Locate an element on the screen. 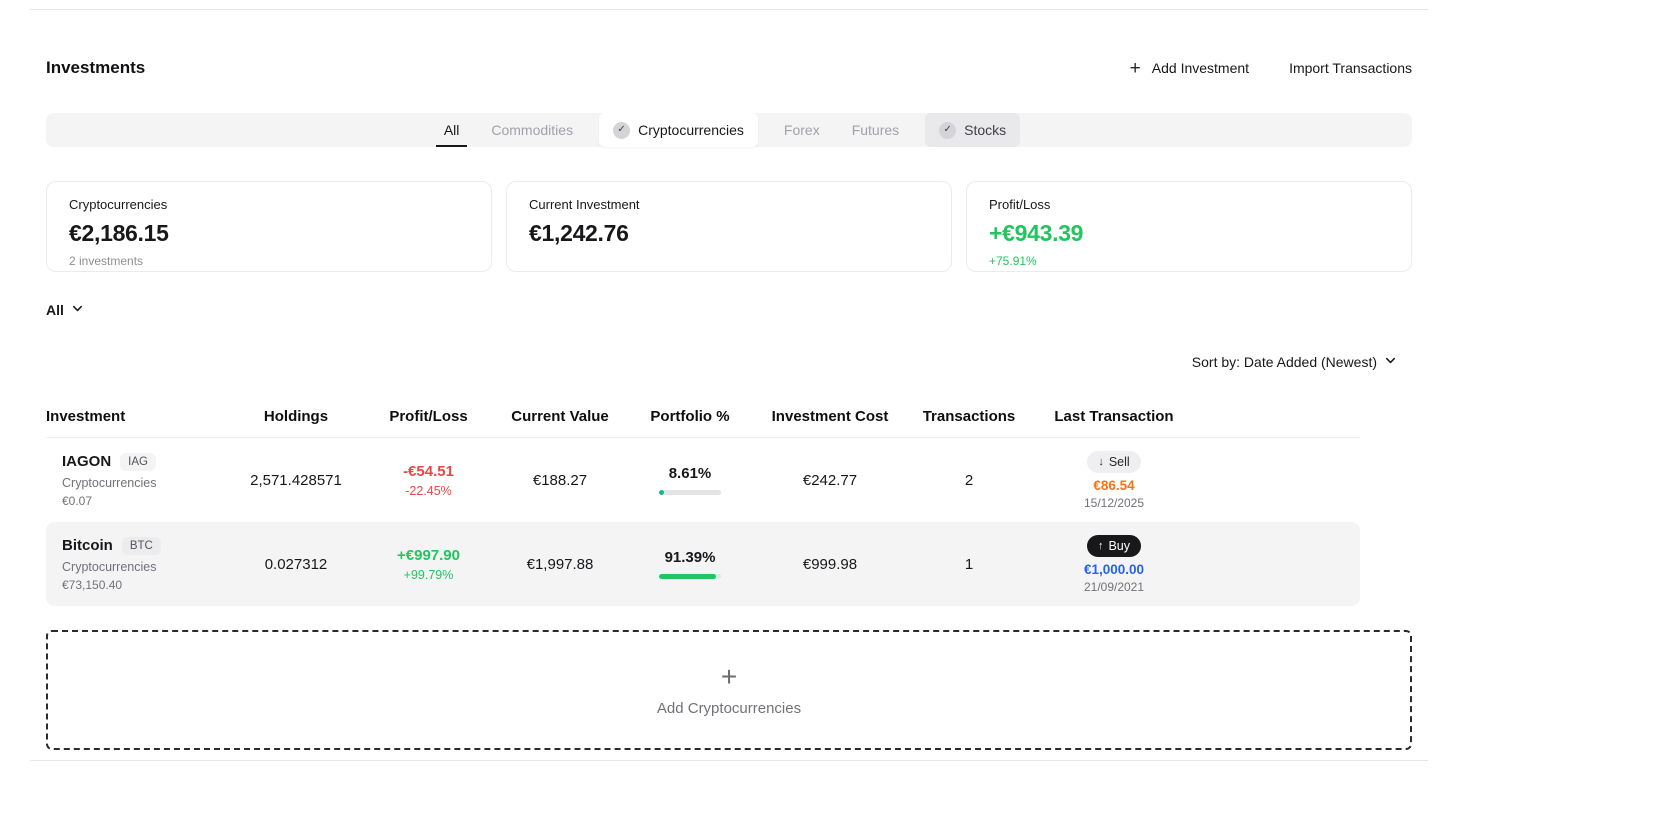 The image size is (1672, 822). last-transaction-cell: ↑ Buy €1,000.00 21/09/2021 is located at coordinates (1114, 564).